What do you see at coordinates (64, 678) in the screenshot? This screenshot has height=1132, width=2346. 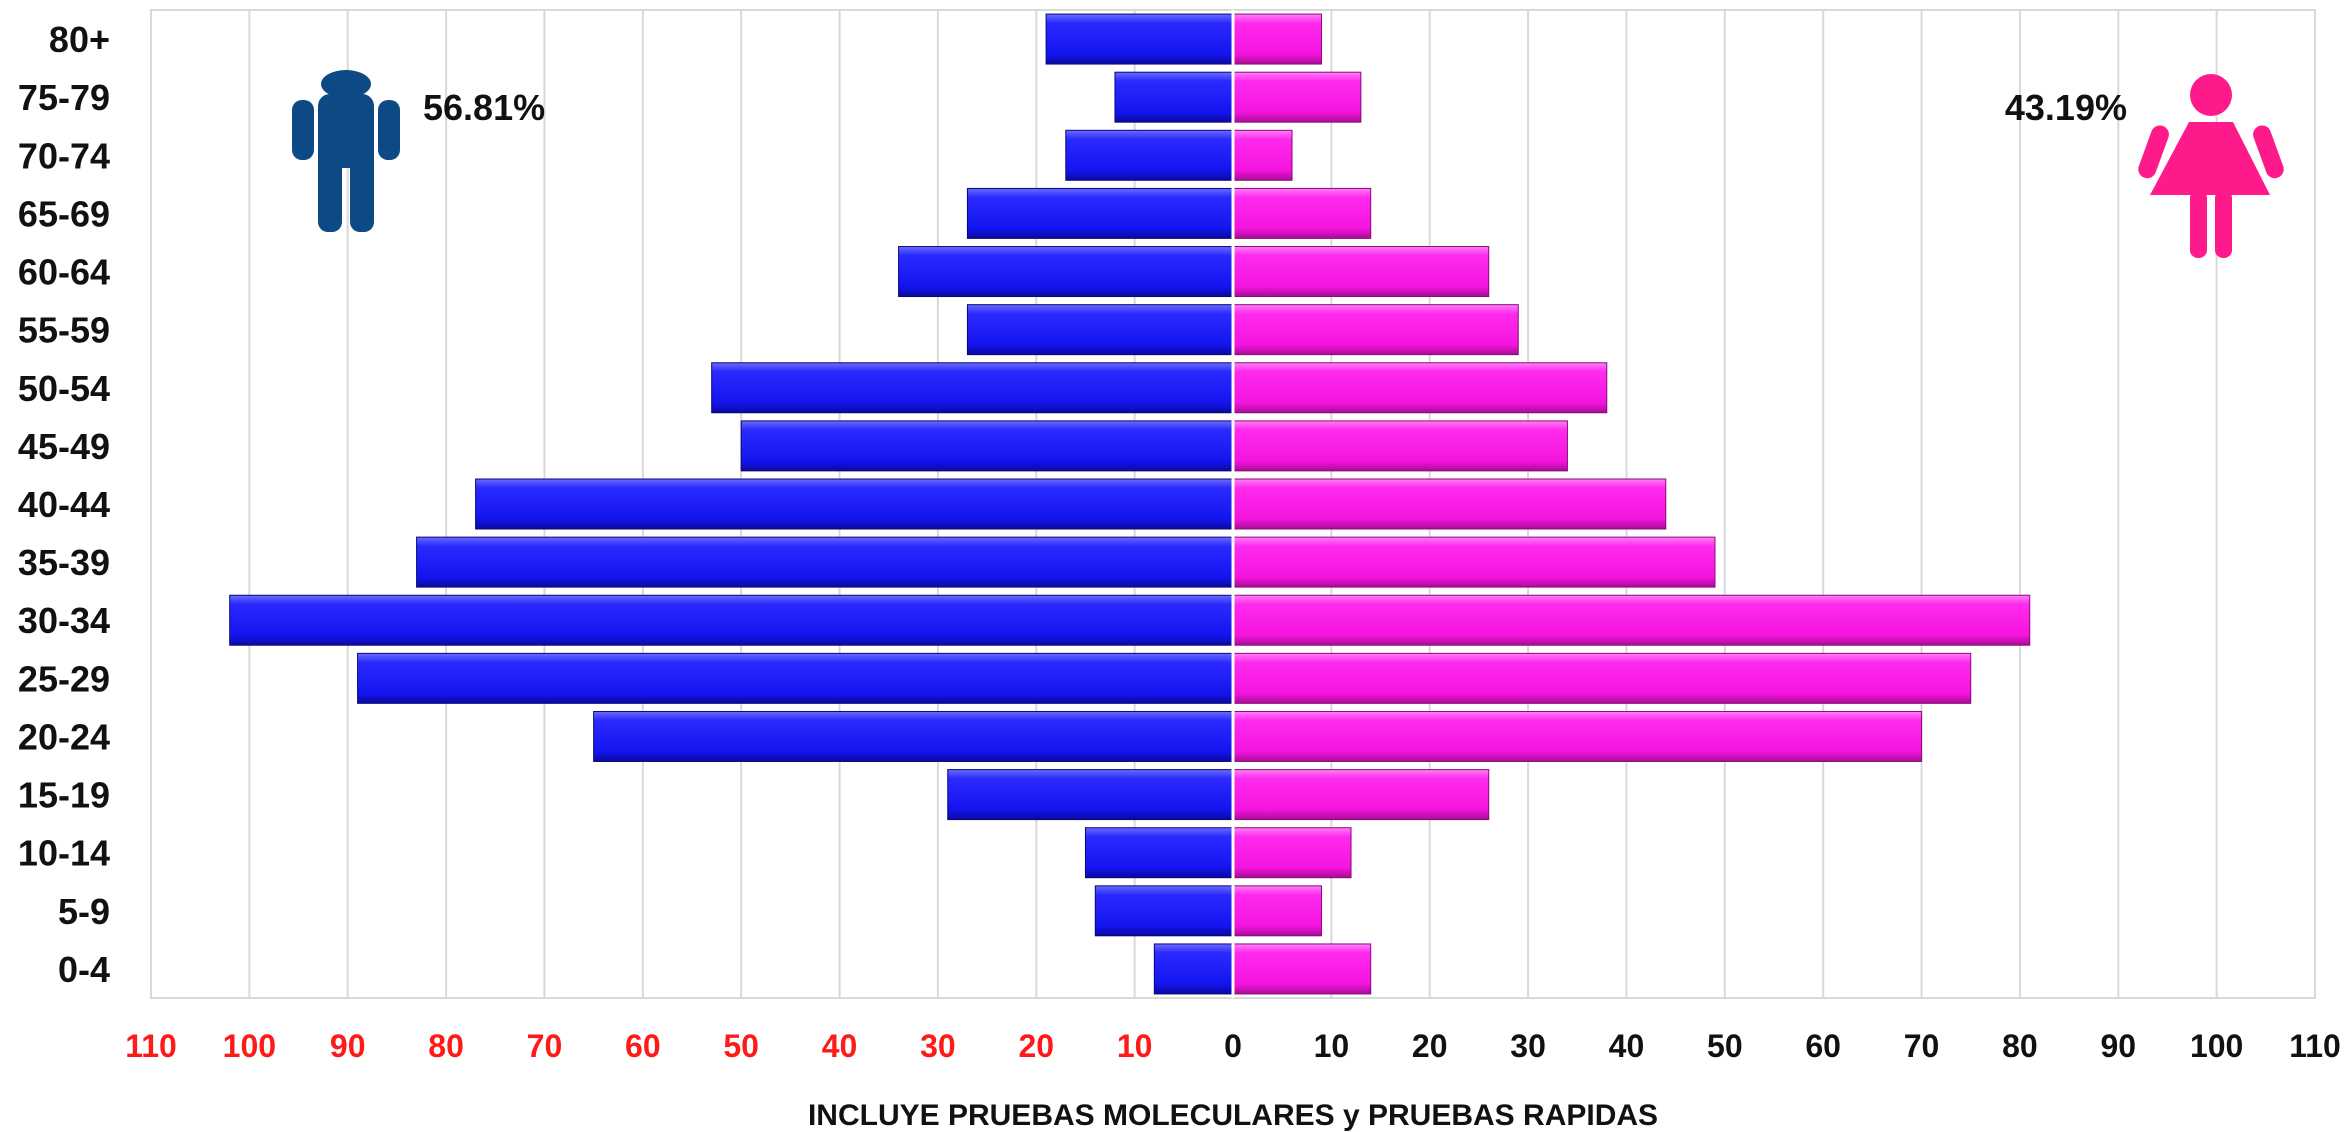 I see `y-tick-label: 25-29` at bounding box center [64, 678].